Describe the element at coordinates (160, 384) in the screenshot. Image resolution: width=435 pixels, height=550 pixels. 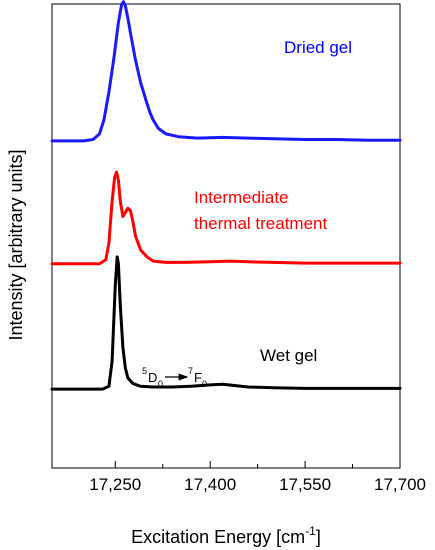
I see `transition-upper-sub: 0` at that location.